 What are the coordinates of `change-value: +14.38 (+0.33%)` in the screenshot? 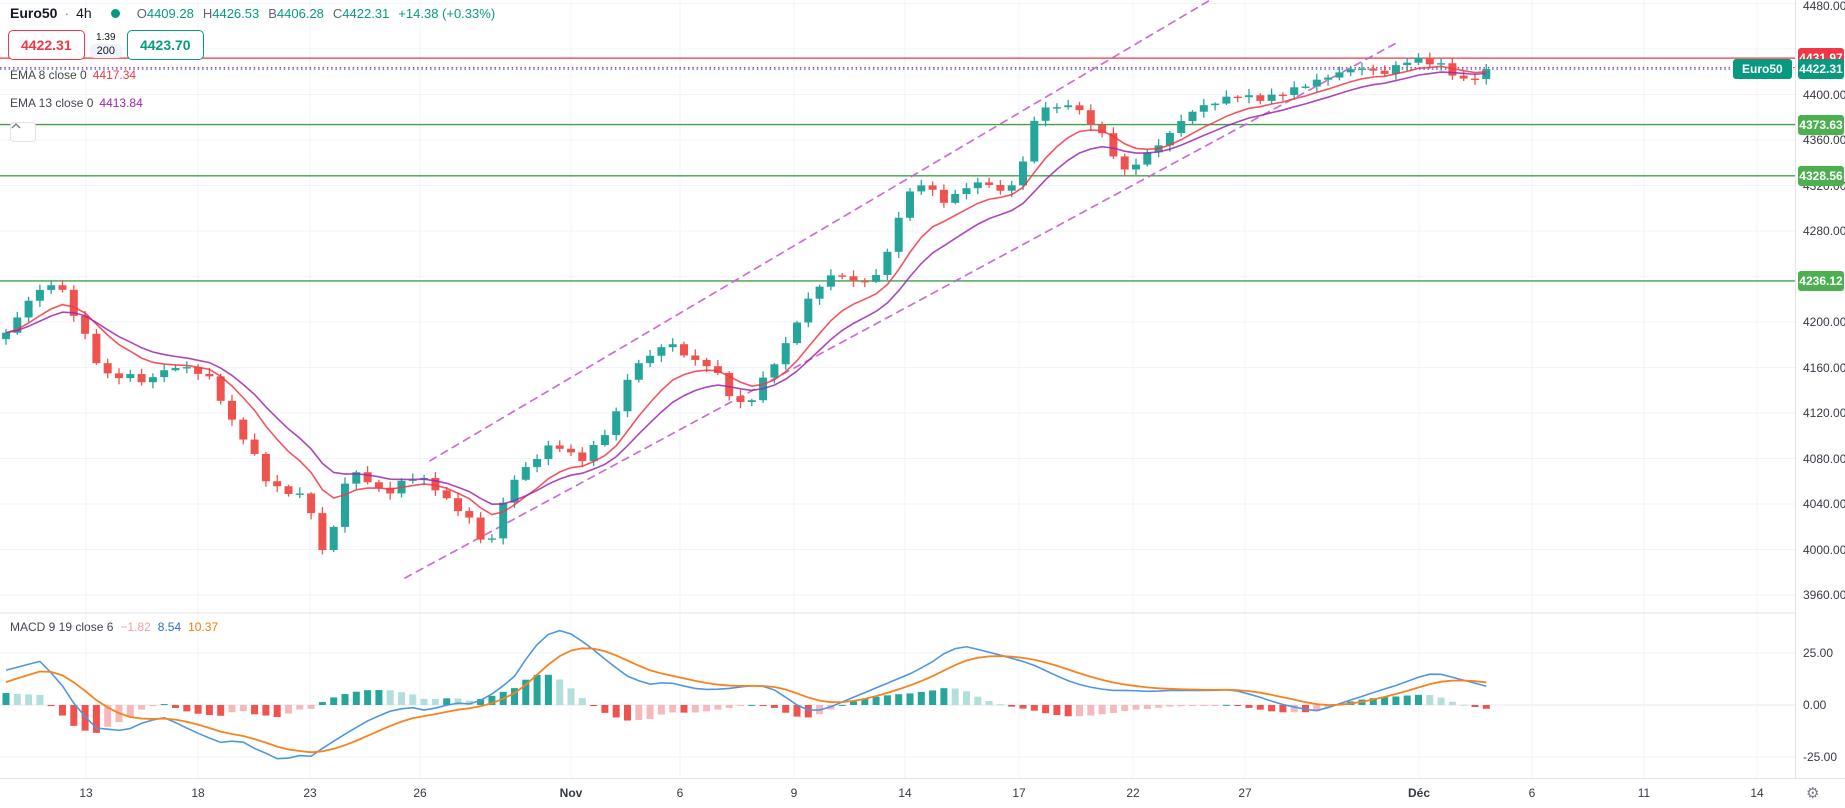 It's located at (447, 13).